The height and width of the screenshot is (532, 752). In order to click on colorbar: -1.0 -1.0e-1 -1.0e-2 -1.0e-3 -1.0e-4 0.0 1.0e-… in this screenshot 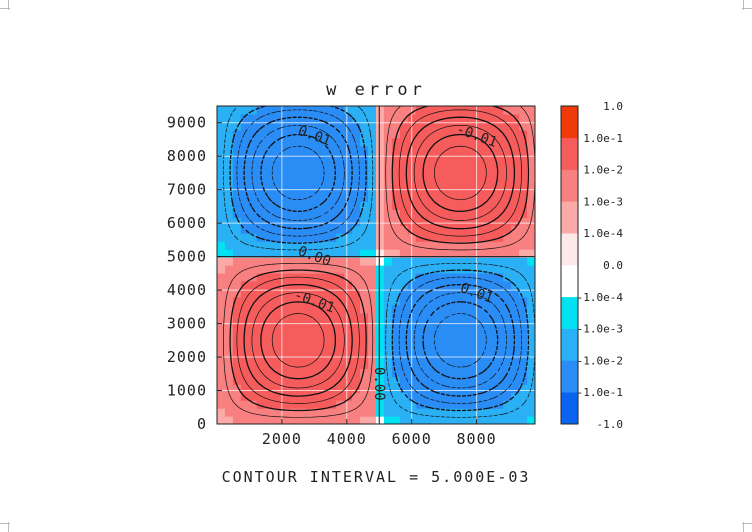, I will do `click(591, 265)`.